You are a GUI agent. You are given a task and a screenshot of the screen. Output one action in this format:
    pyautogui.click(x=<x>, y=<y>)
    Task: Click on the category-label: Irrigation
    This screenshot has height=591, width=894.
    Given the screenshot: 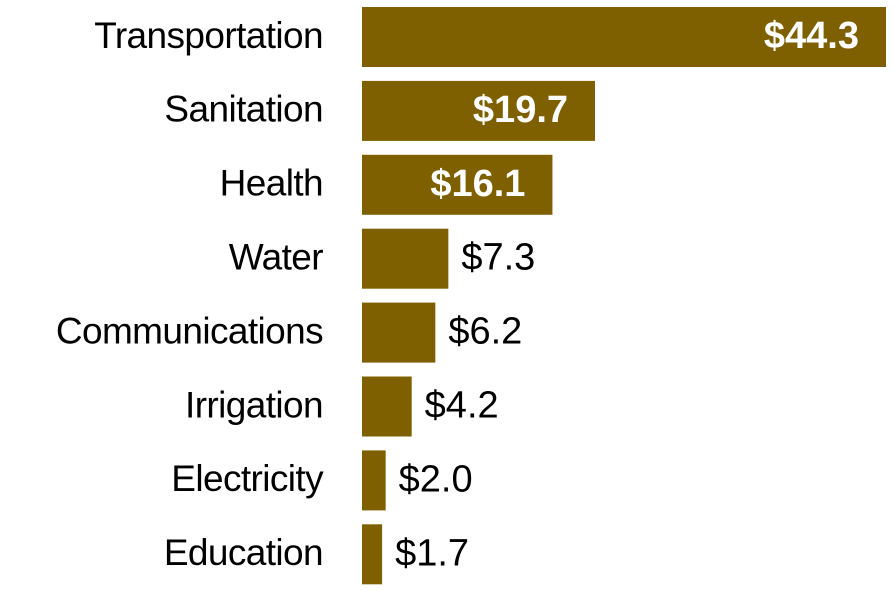 What is the action you would take?
    pyautogui.click(x=254, y=404)
    